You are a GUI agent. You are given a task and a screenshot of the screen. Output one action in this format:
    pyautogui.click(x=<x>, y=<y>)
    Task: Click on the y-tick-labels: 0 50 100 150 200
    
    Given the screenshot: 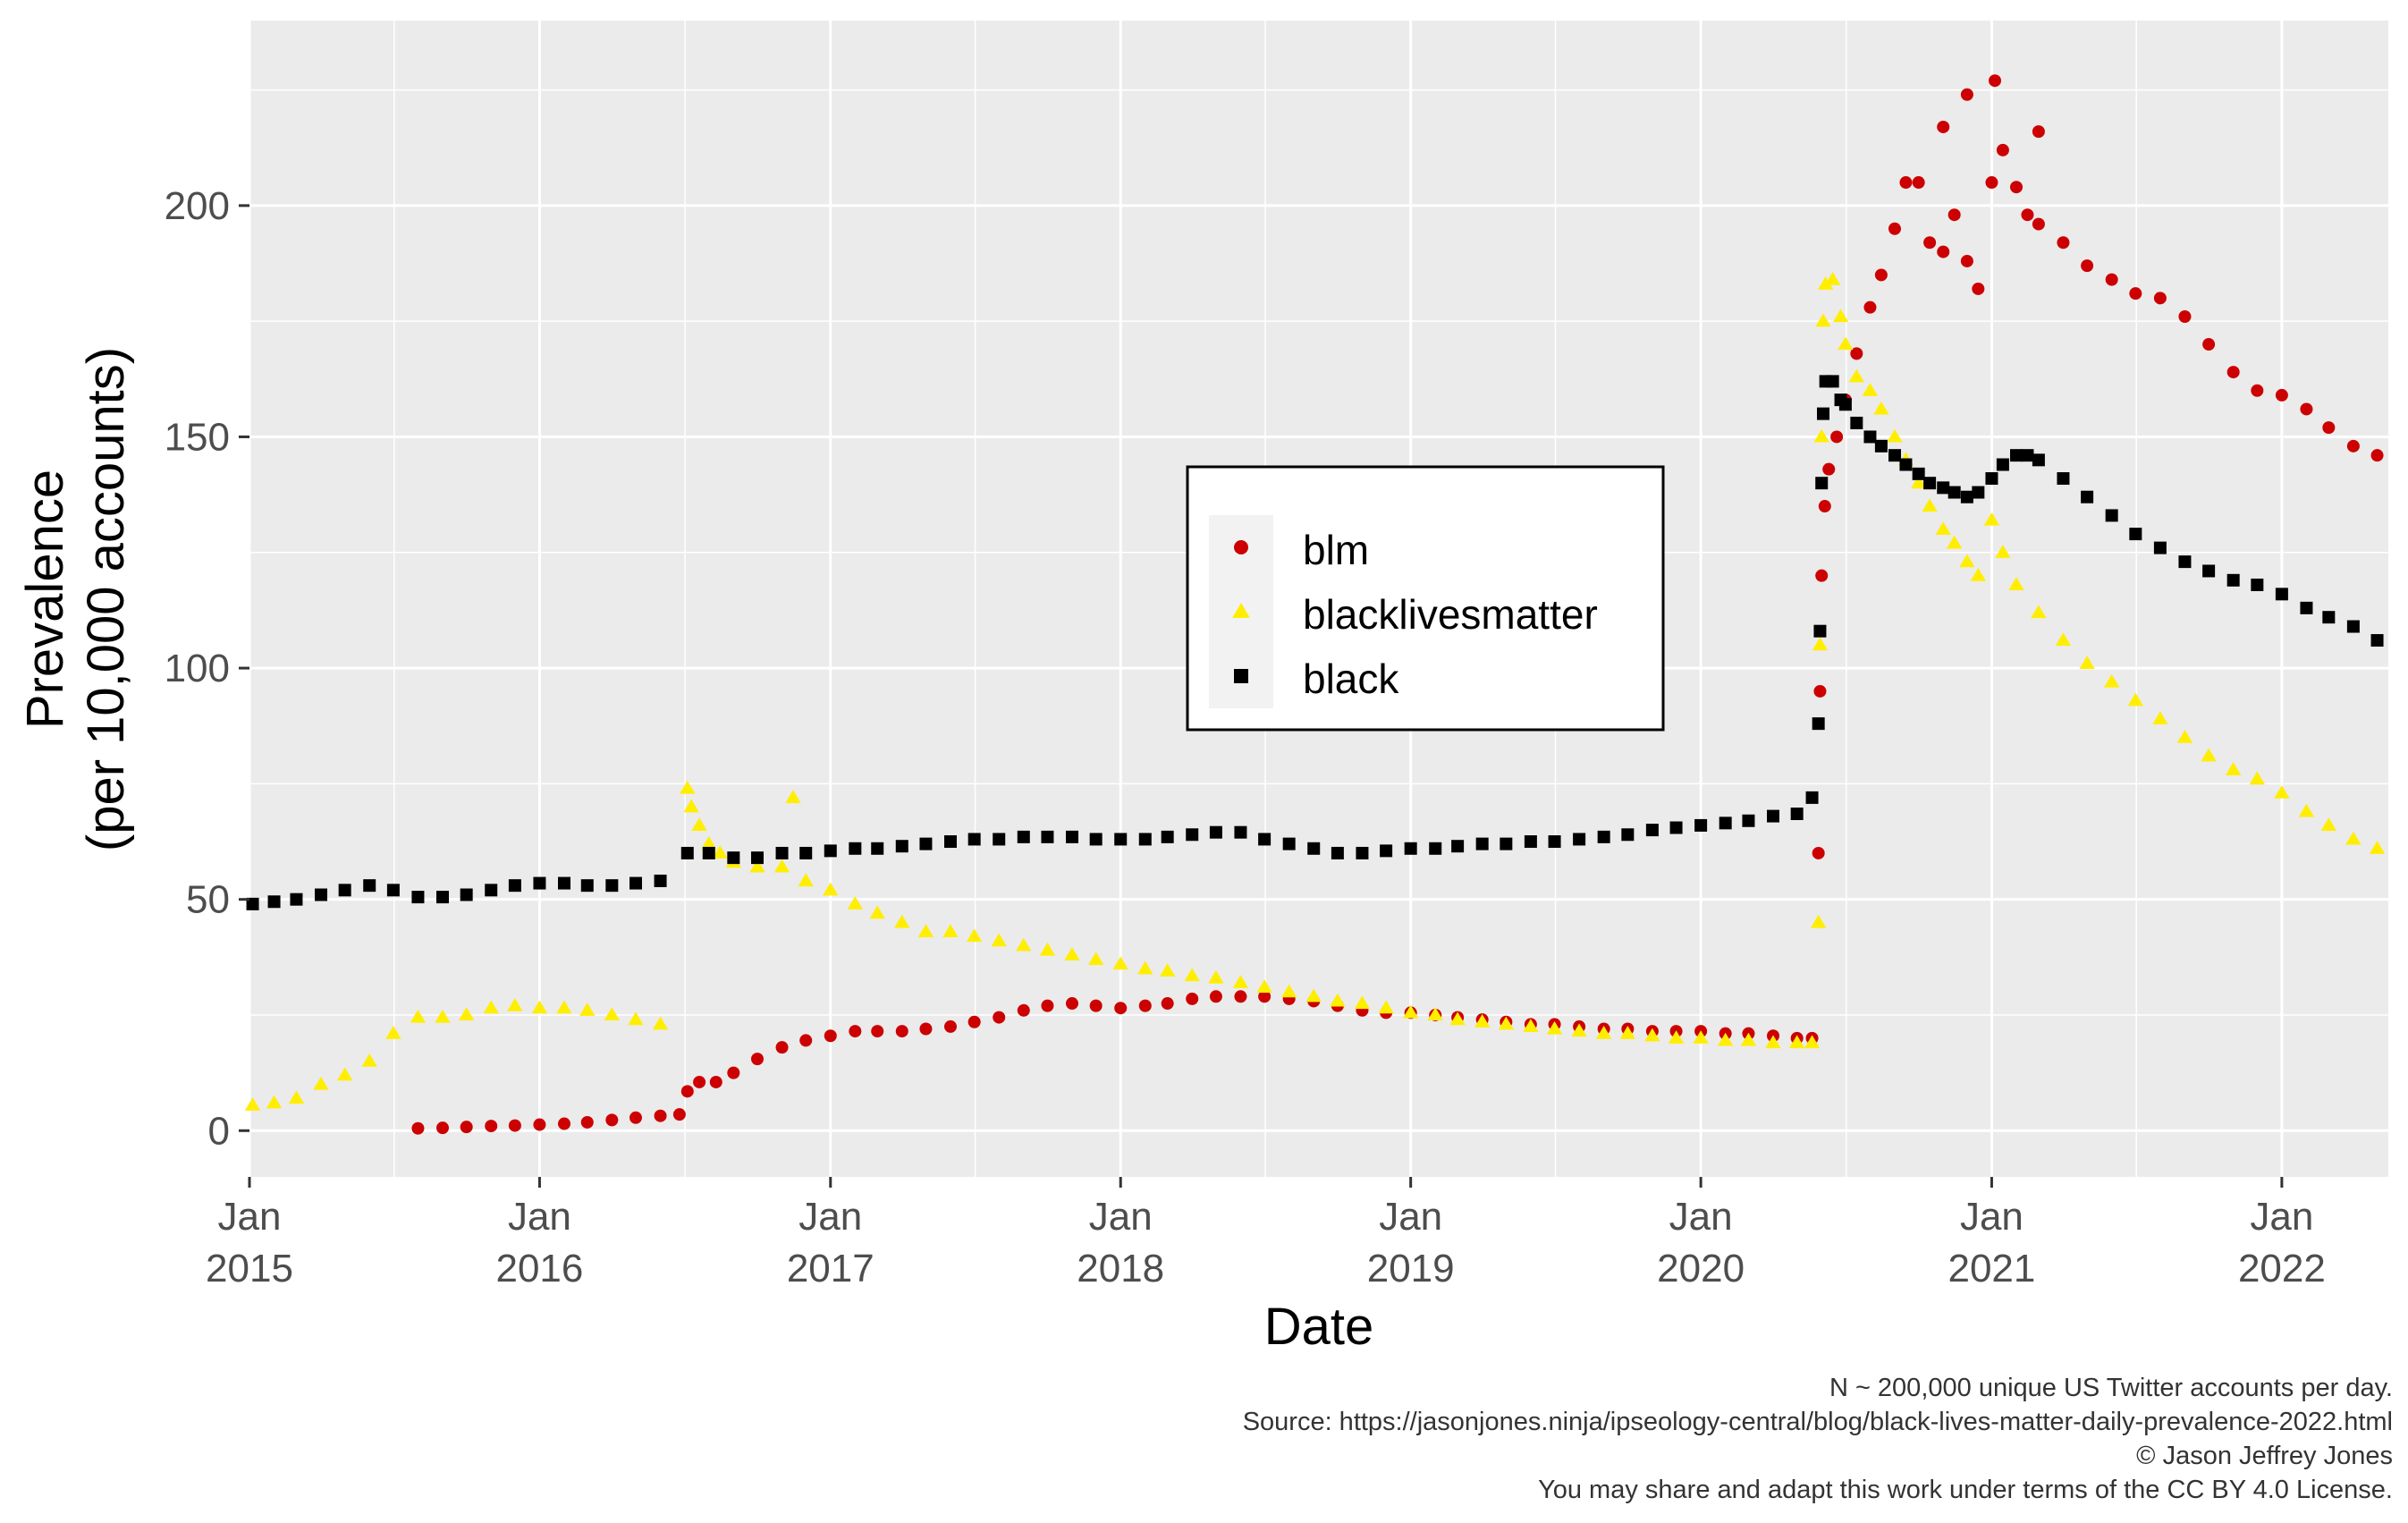 What is the action you would take?
    pyautogui.click(x=197, y=668)
    